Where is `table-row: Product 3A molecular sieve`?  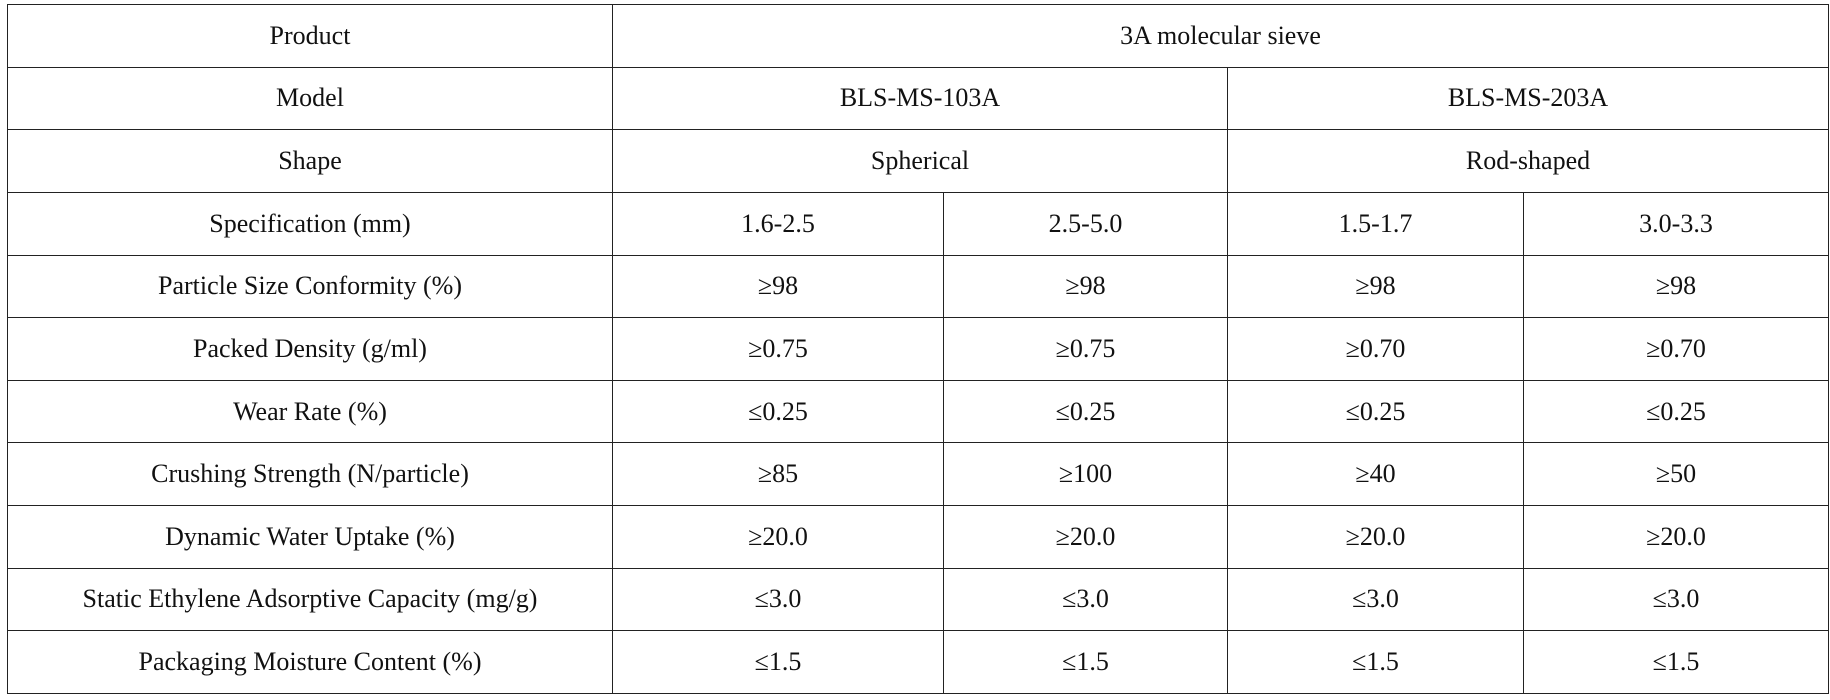
table-row: Product 3A molecular sieve is located at coordinates (918, 36).